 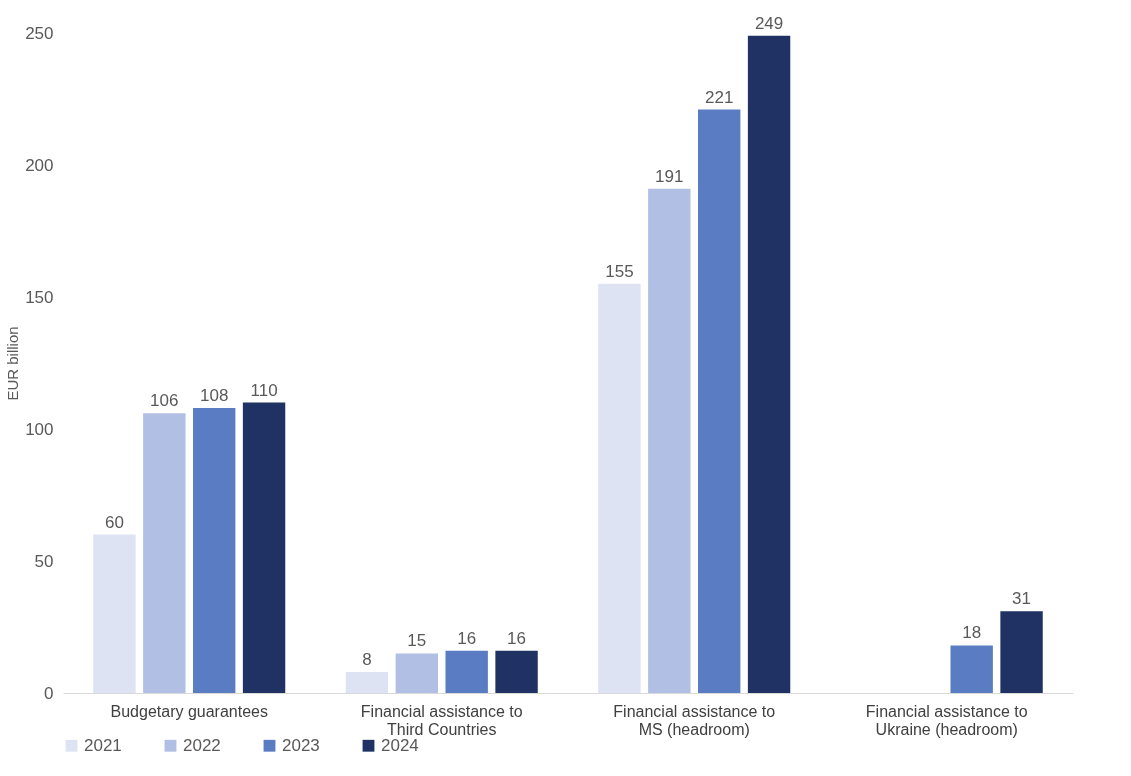 What do you see at coordinates (264, 390) in the screenshot?
I see `data-label: 110` at bounding box center [264, 390].